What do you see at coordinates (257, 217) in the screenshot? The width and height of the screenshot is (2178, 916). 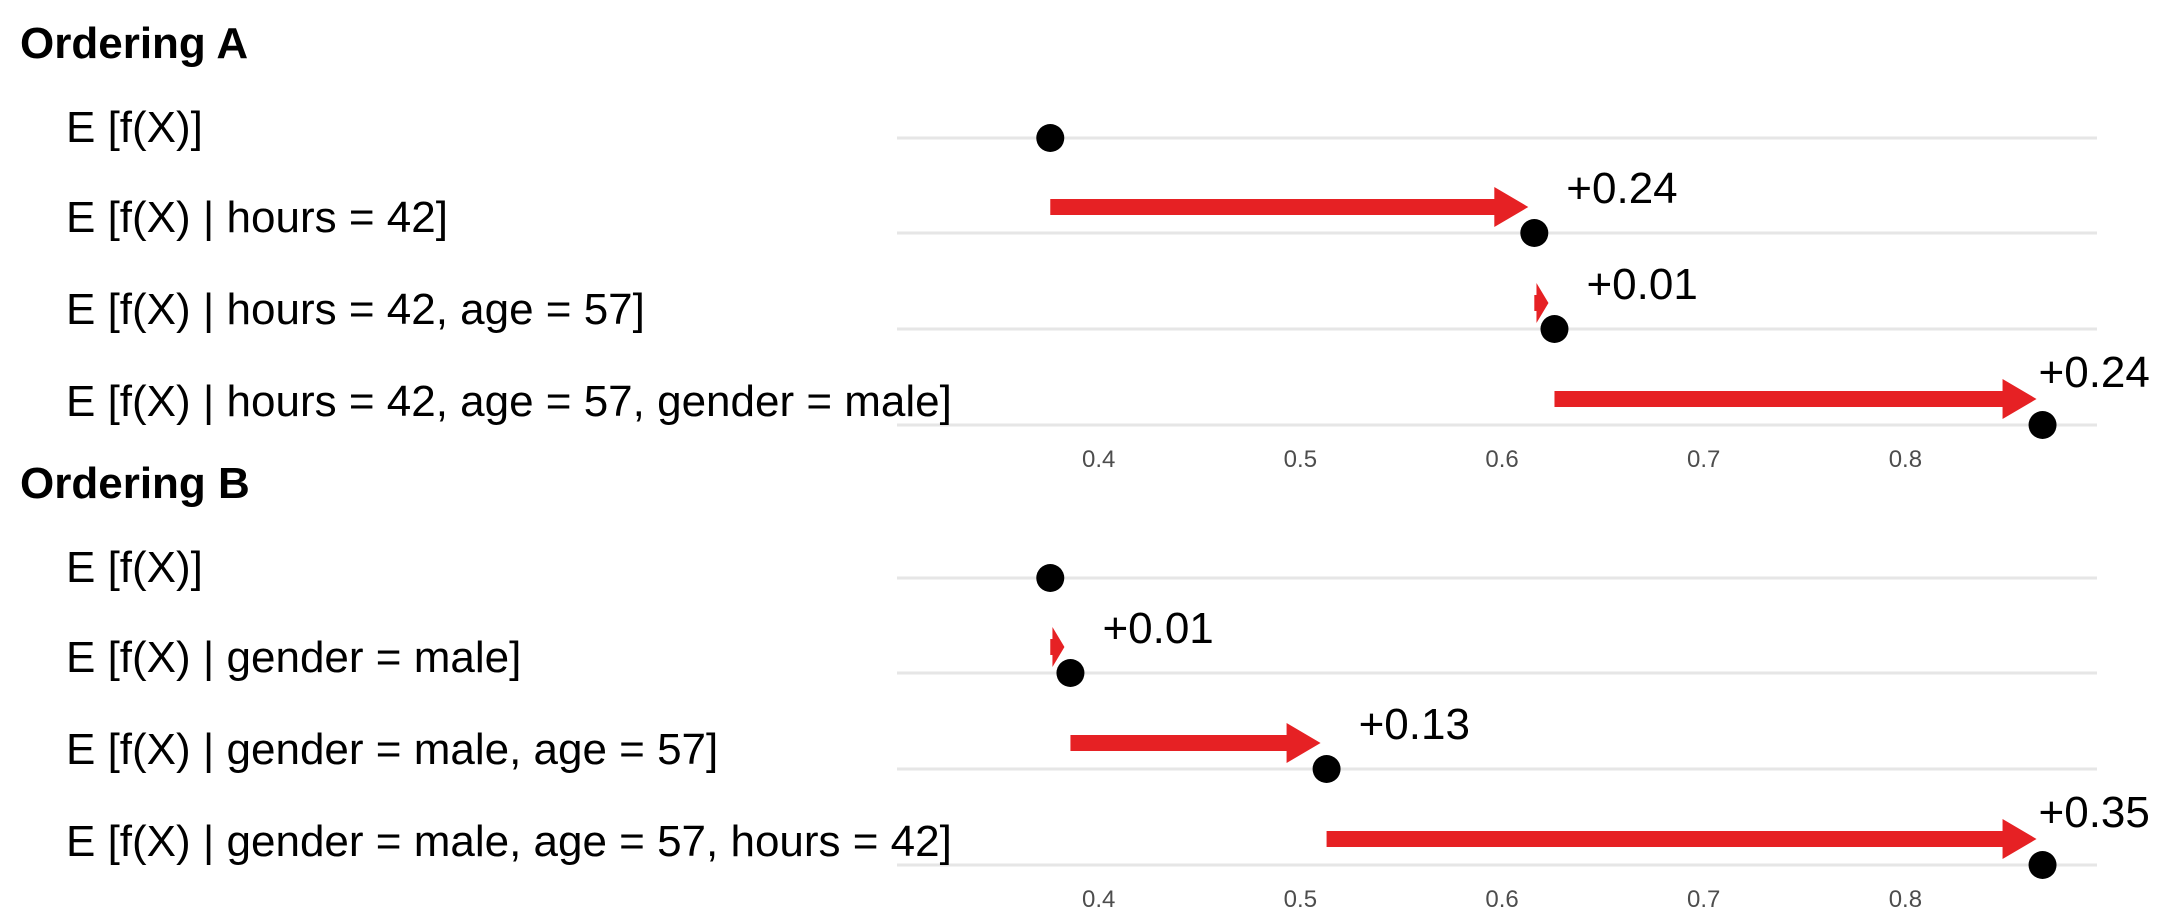 I see `row-label: E [f(X) | hours = 42]` at bounding box center [257, 217].